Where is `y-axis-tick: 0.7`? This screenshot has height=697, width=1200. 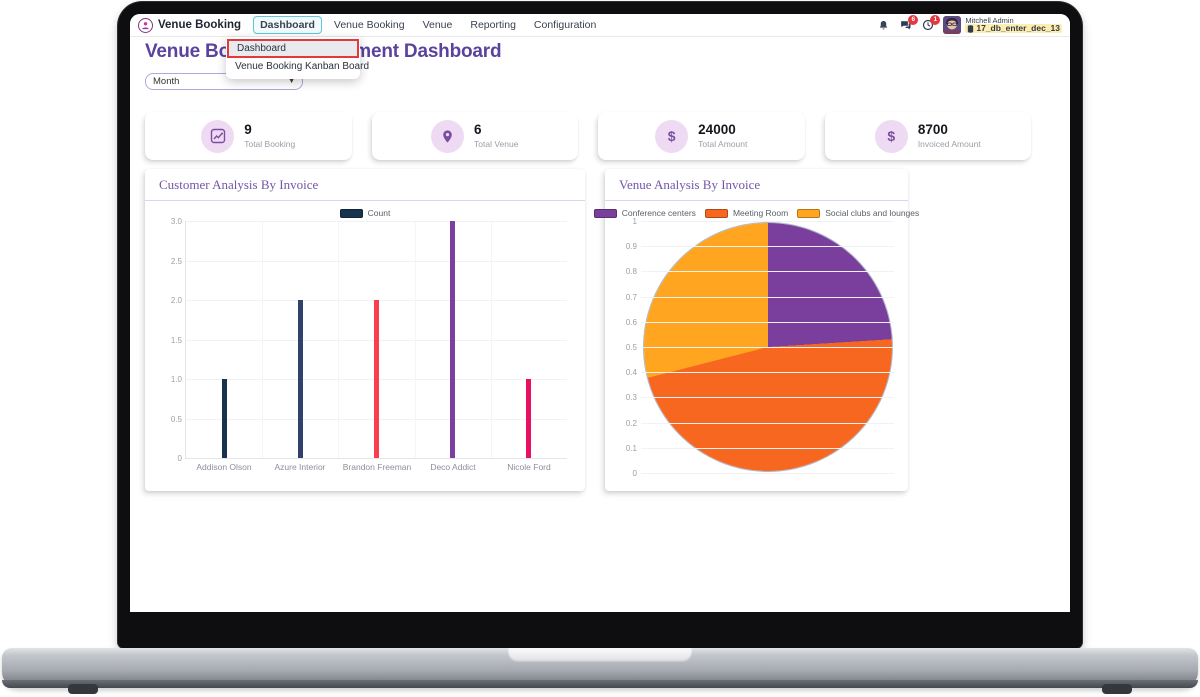
y-axis-tick: 0.7 is located at coordinates (631, 297).